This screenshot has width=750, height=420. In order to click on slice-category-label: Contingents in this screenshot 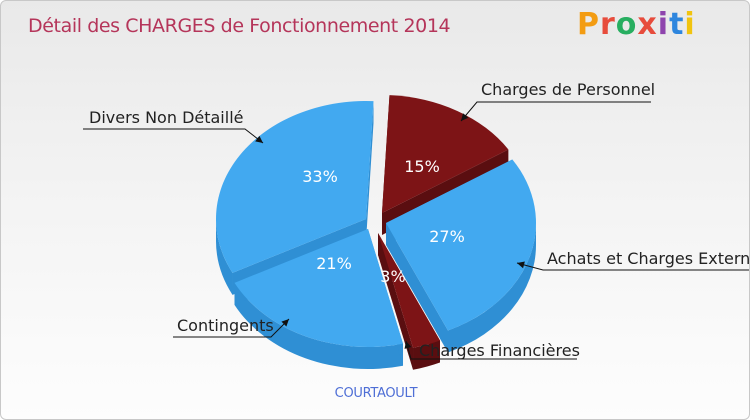, I will do `click(225, 325)`.